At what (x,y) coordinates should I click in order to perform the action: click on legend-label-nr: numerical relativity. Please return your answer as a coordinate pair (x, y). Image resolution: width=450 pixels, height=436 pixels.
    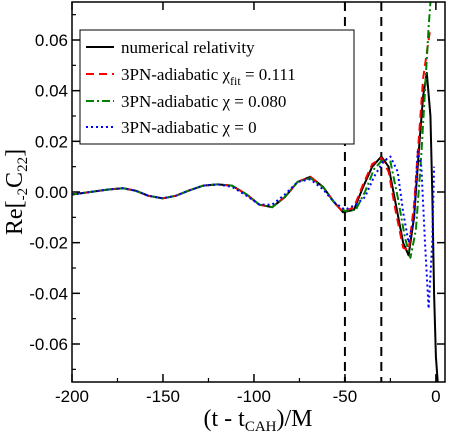
    Looking at the image, I should click on (188, 47).